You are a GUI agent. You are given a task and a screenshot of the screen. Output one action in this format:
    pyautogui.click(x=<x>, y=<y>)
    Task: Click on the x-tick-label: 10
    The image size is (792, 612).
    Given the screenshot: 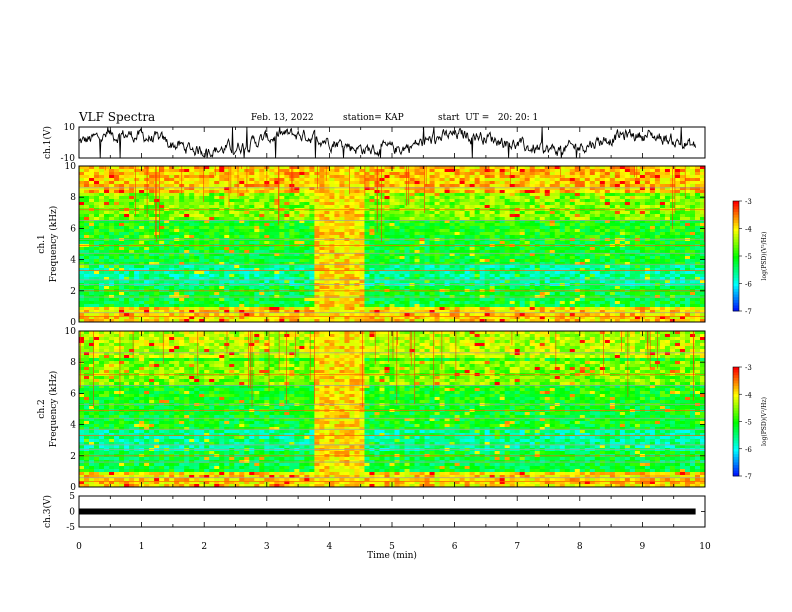 What is the action you would take?
    pyautogui.click(x=705, y=547)
    